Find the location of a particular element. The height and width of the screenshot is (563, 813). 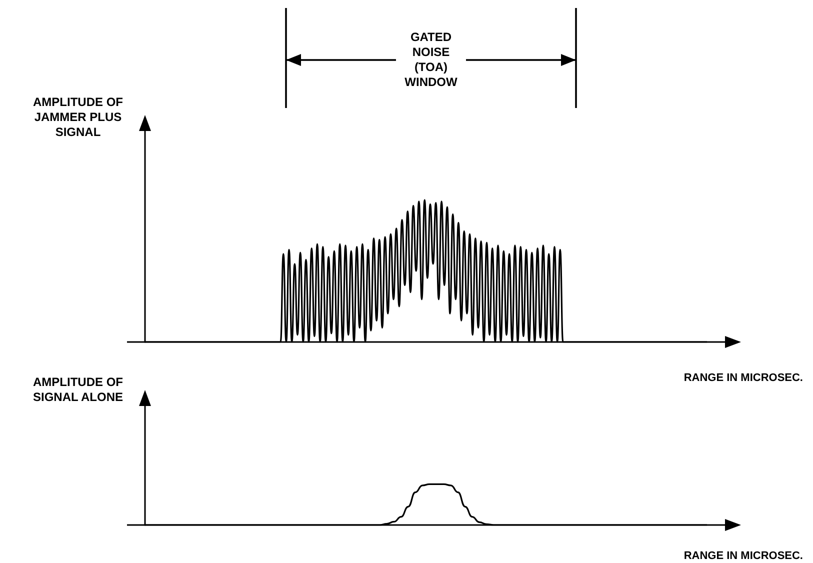

text: GATED NOISE (TOA) WINDOW is located at coordinates (431, 60).